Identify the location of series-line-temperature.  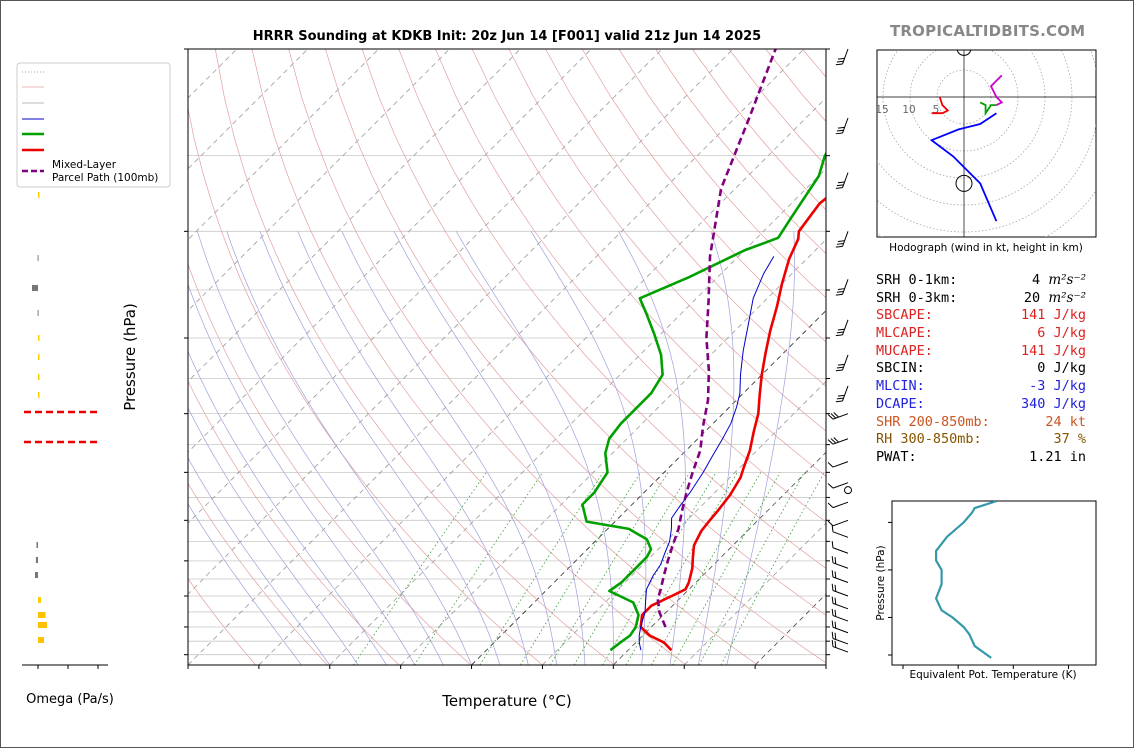
(732, 424).